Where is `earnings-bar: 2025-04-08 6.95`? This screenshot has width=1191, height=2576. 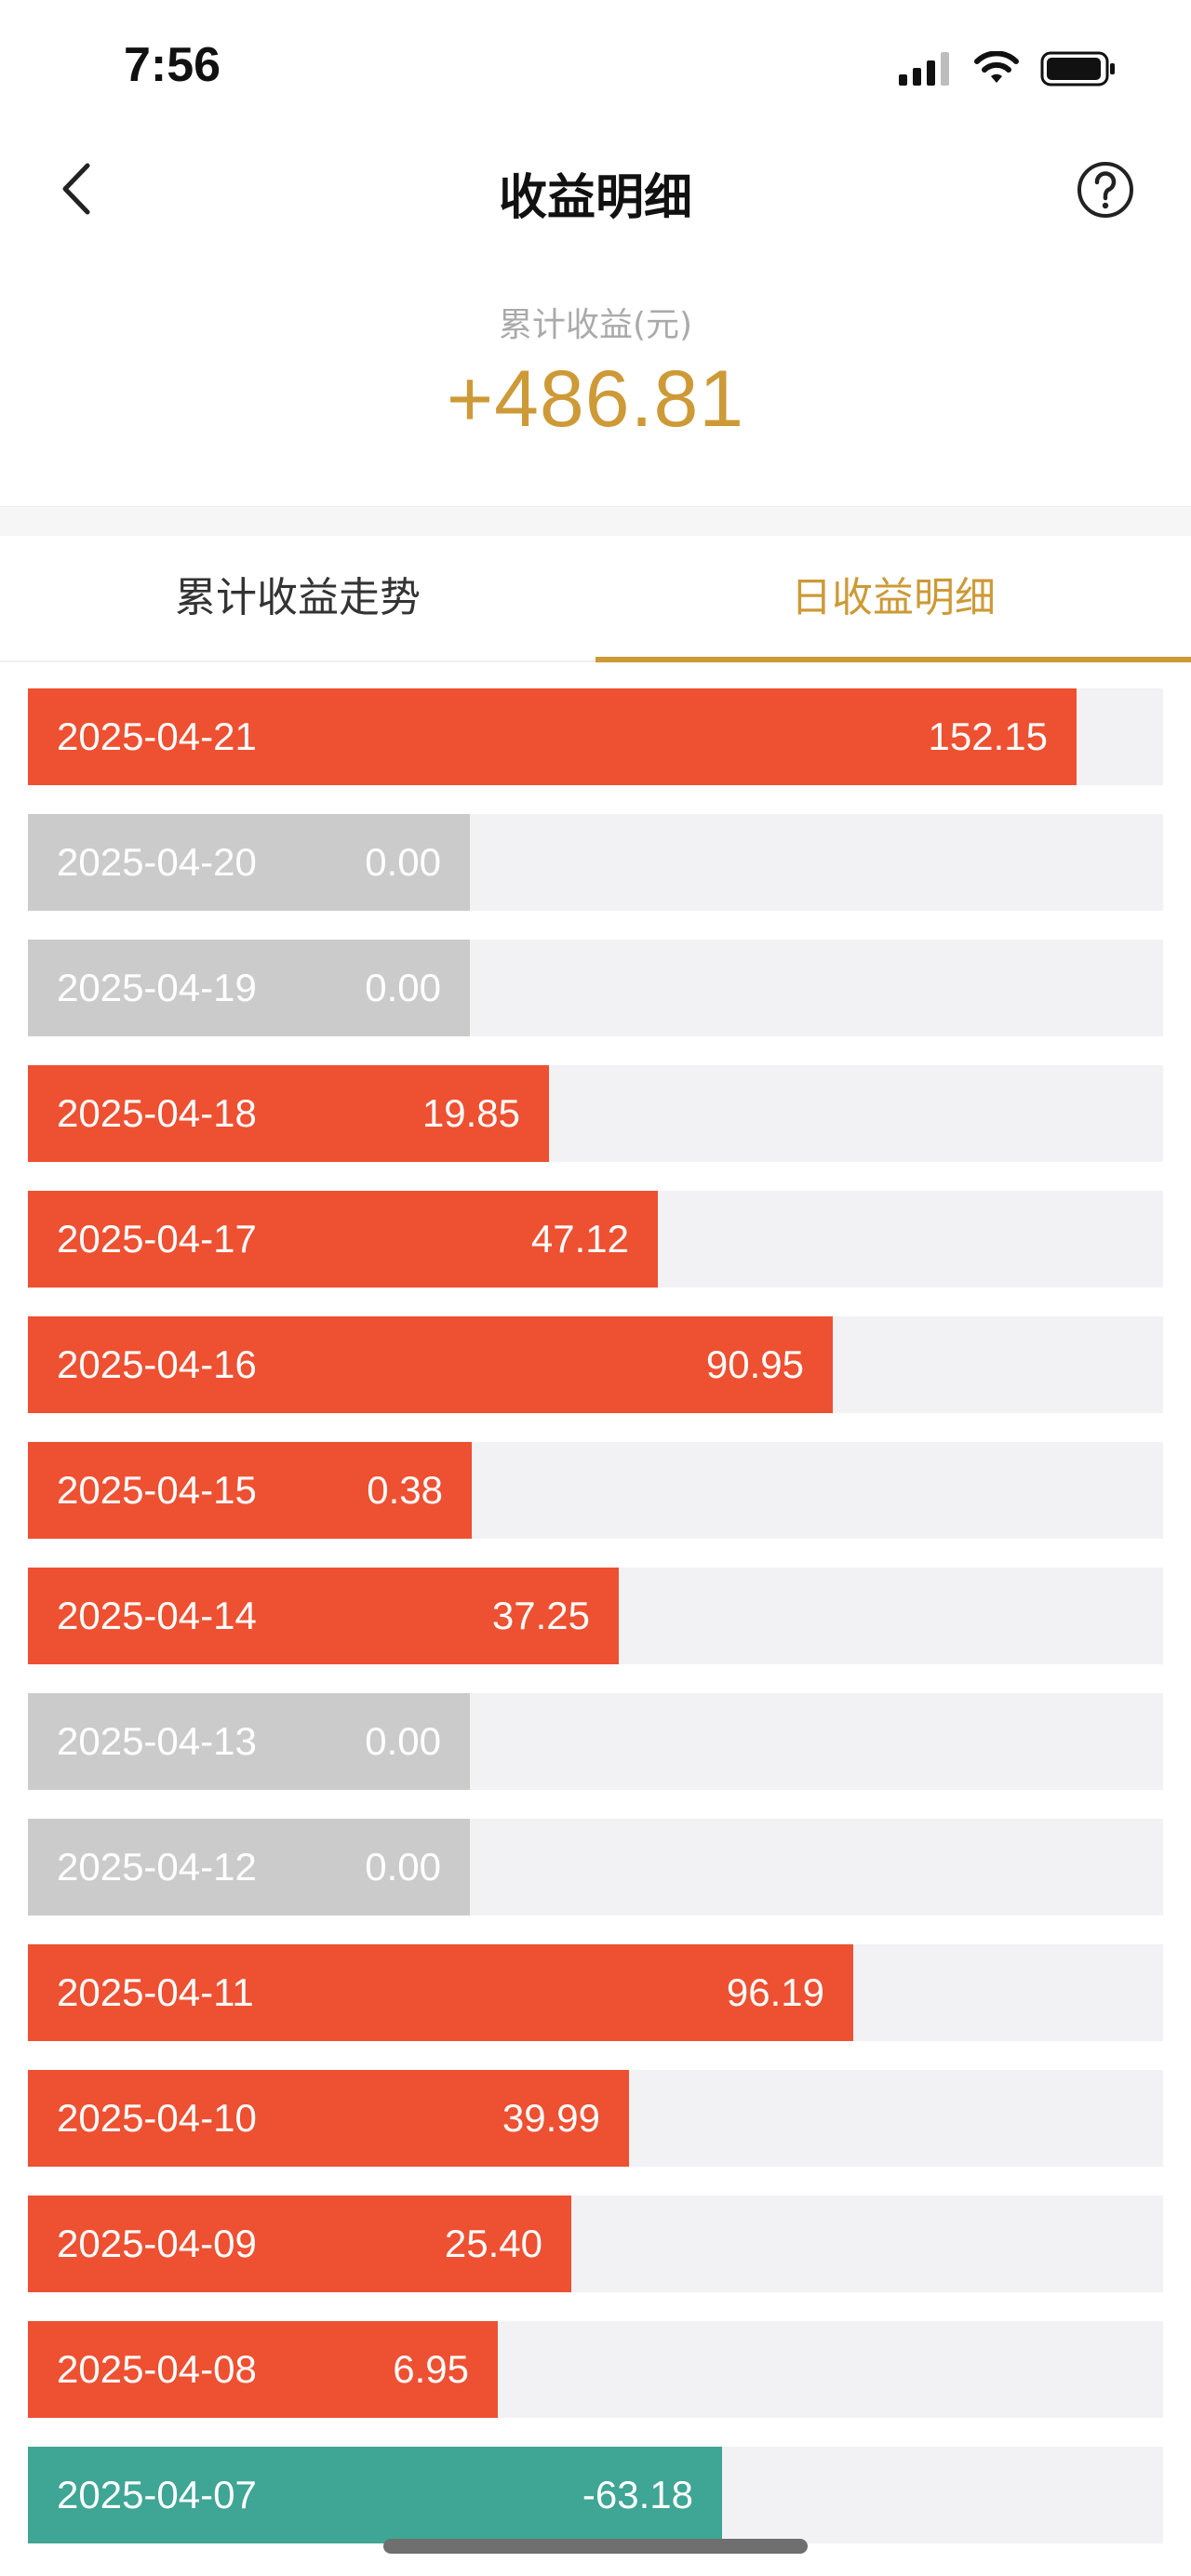 earnings-bar: 2025-04-08 6.95 is located at coordinates (263, 2369).